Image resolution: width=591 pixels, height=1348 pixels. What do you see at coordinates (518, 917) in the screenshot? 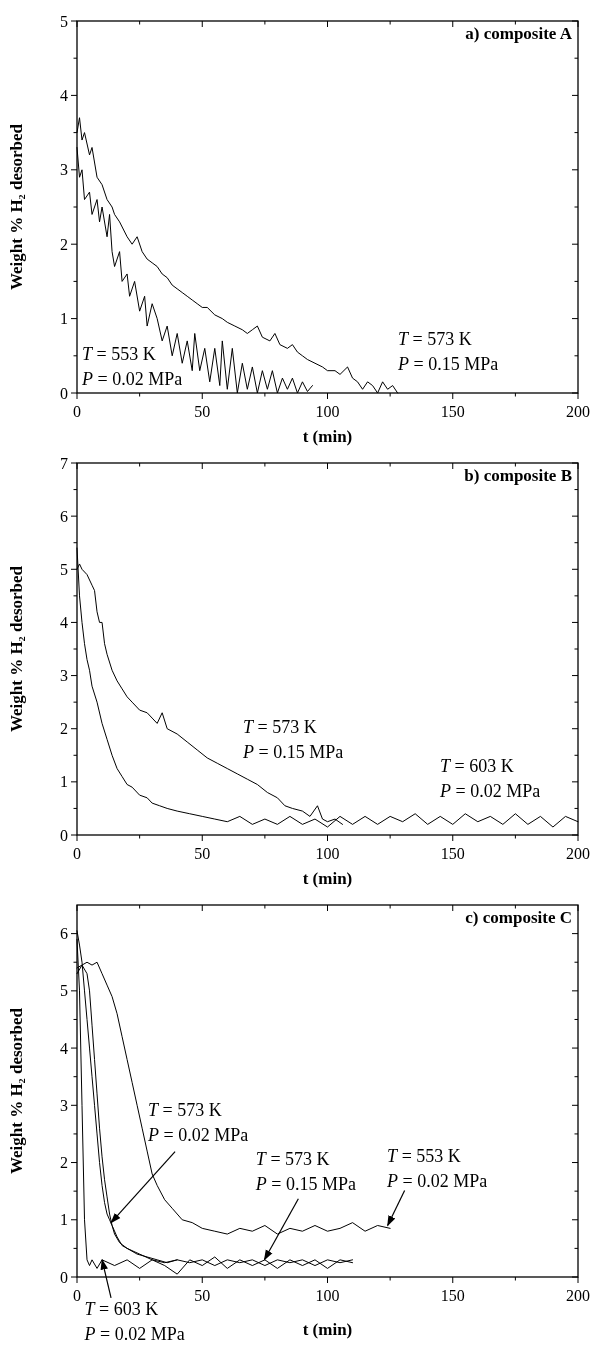
I see `chart-title: c) composite C` at bounding box center [518, 917].